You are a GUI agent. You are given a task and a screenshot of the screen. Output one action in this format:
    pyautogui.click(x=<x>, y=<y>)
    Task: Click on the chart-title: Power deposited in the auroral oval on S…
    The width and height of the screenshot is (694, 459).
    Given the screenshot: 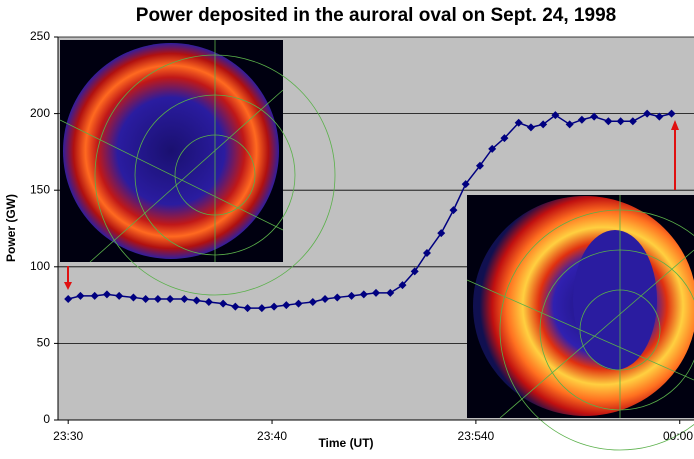 What is the action you would take?
    pyautogui.click(x=376, y=15)
    